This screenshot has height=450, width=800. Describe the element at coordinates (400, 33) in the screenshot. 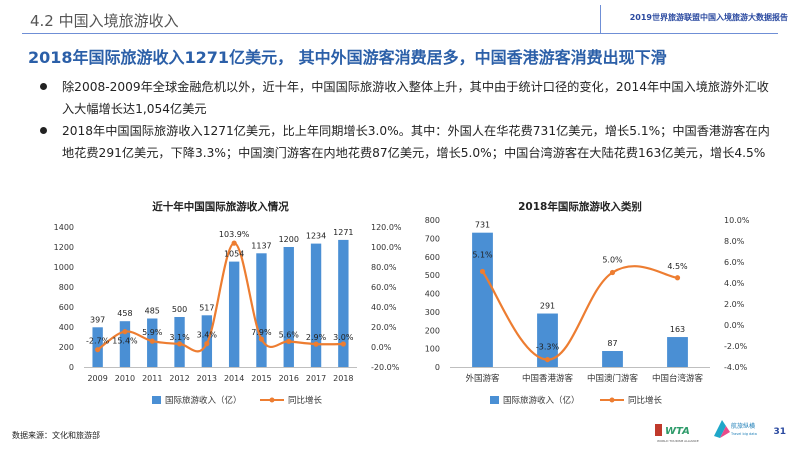

I see `header-divider` at that location.